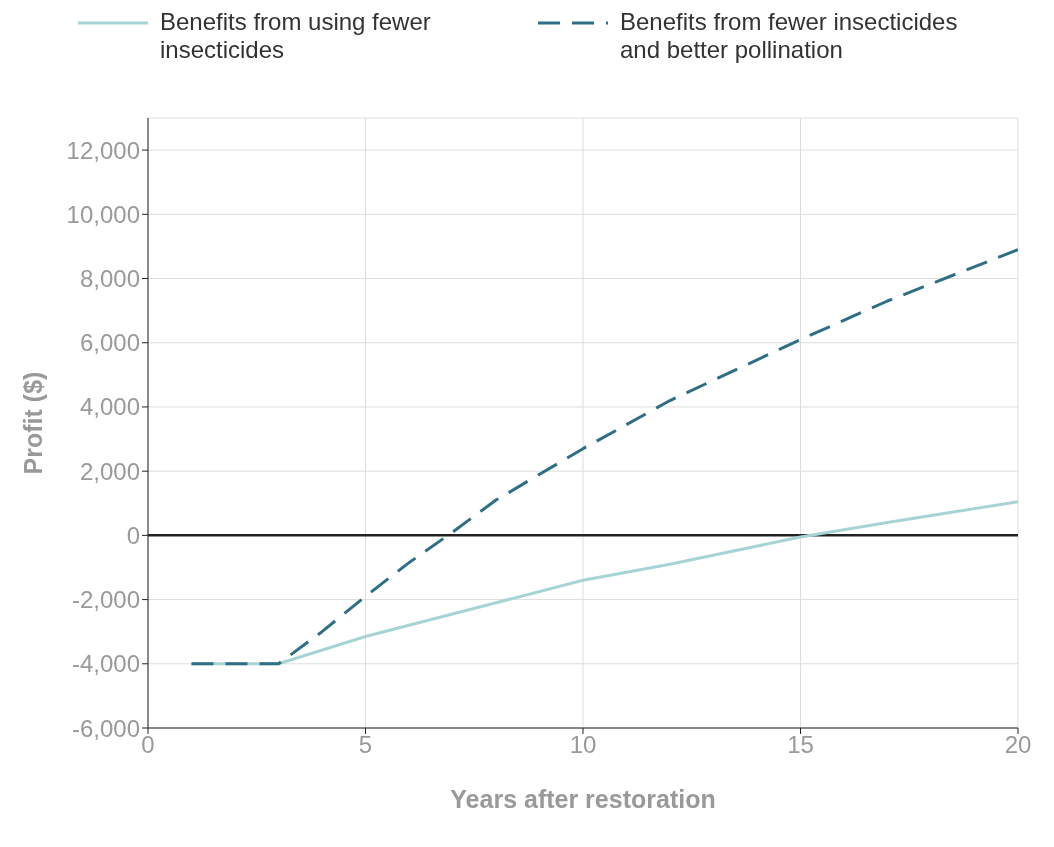 This screenshot has height=847, width=1054. What do you see at coordinates (296, 36) in the screenshot?
I see `legend-label: Benefits from using fewer insecticides` at bounding box center [296, 36].